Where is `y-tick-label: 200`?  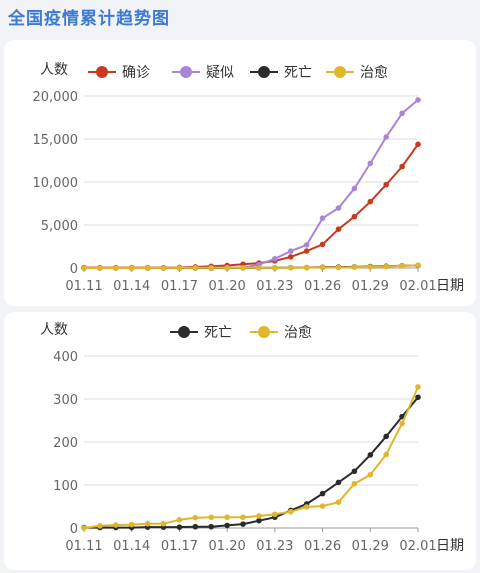 y-tick-label: 200 is located at coordinates (65, 443).